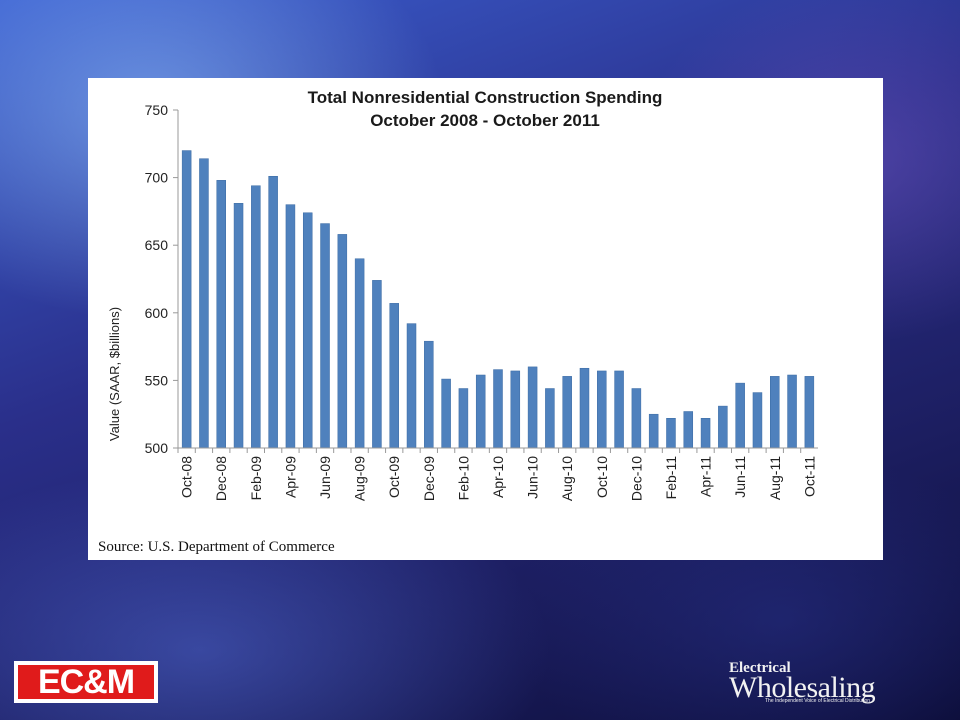  What do you see at coordinates (671, 478) in the screenshot?
I see `x-tick-label: Feb-11` at bounding box center [671, 478].